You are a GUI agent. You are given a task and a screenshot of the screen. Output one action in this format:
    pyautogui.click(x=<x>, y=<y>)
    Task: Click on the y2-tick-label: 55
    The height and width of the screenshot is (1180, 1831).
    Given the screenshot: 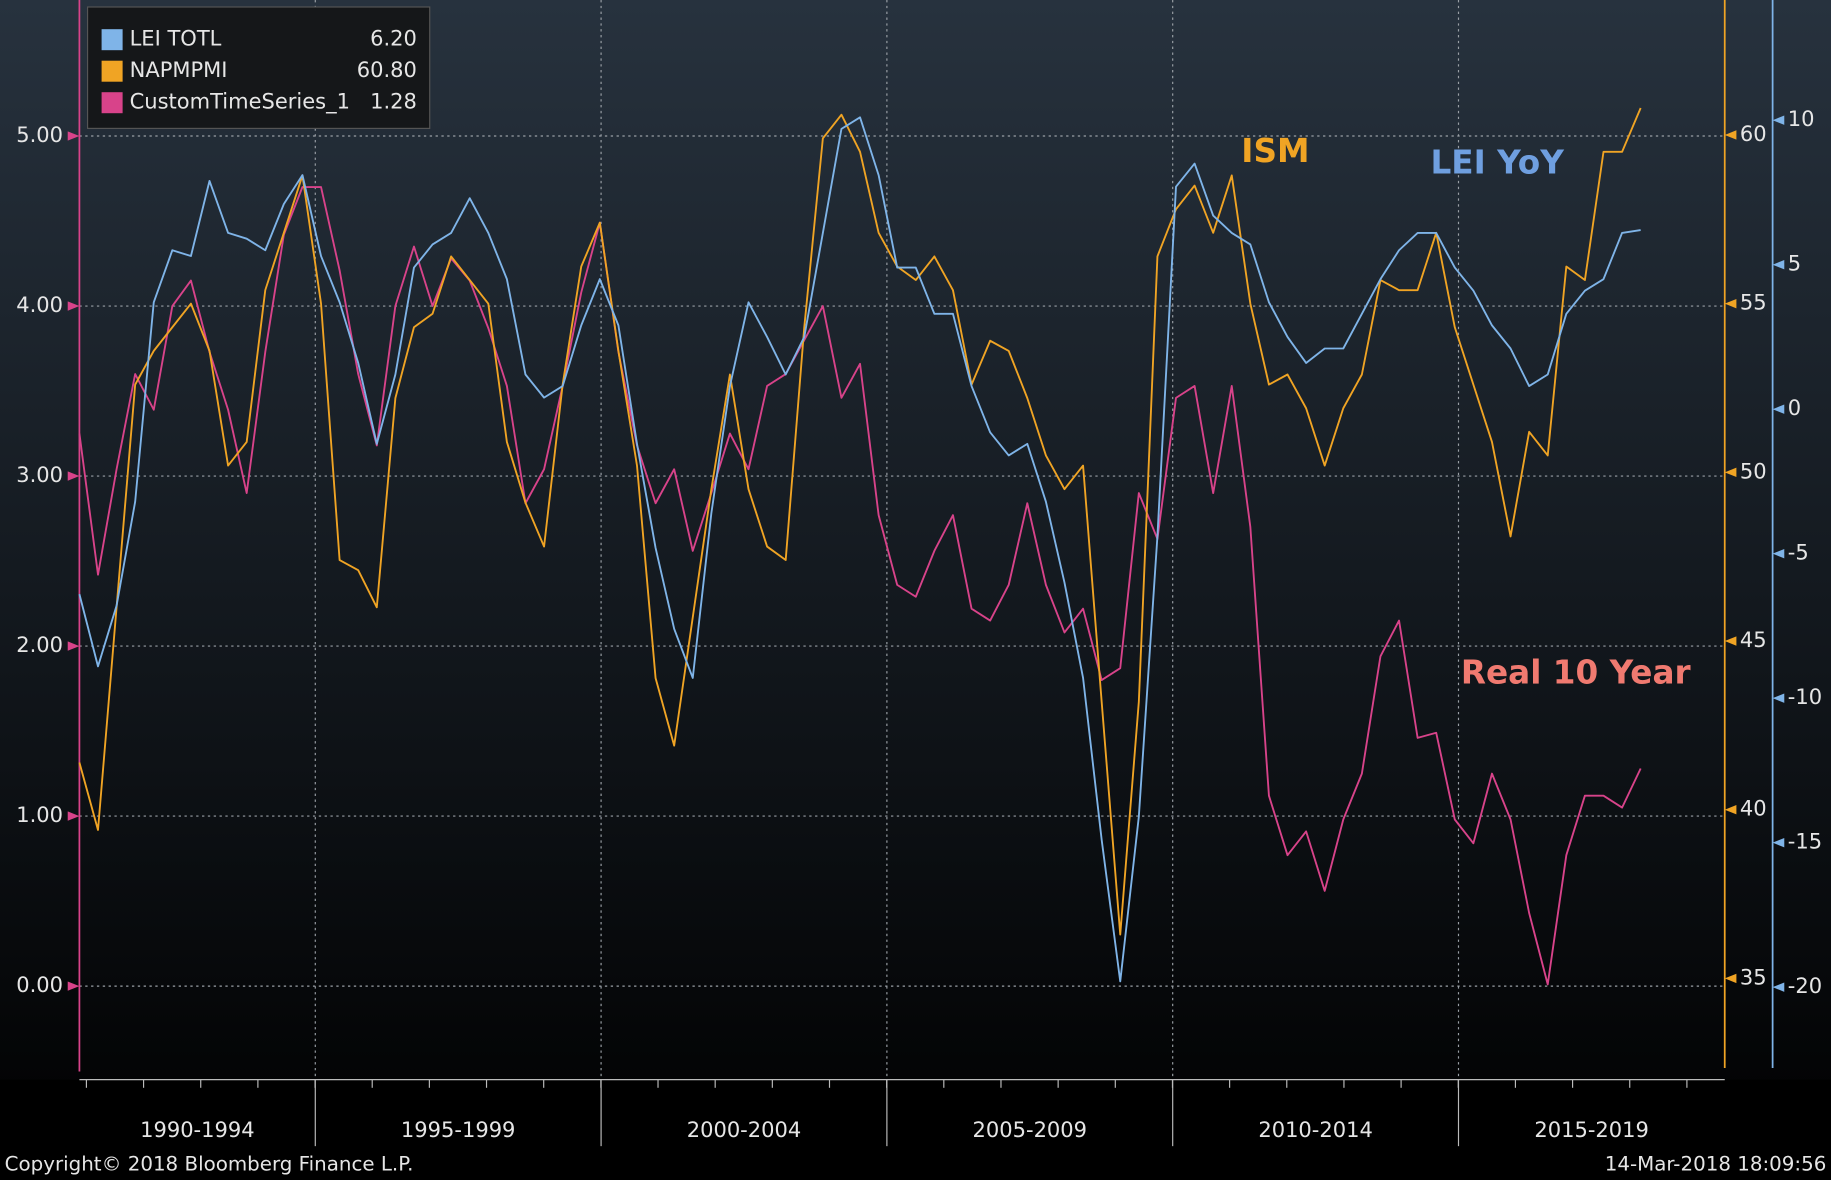 What is the action you would take?
    pyautogui.click(x=1753, y=302)
    